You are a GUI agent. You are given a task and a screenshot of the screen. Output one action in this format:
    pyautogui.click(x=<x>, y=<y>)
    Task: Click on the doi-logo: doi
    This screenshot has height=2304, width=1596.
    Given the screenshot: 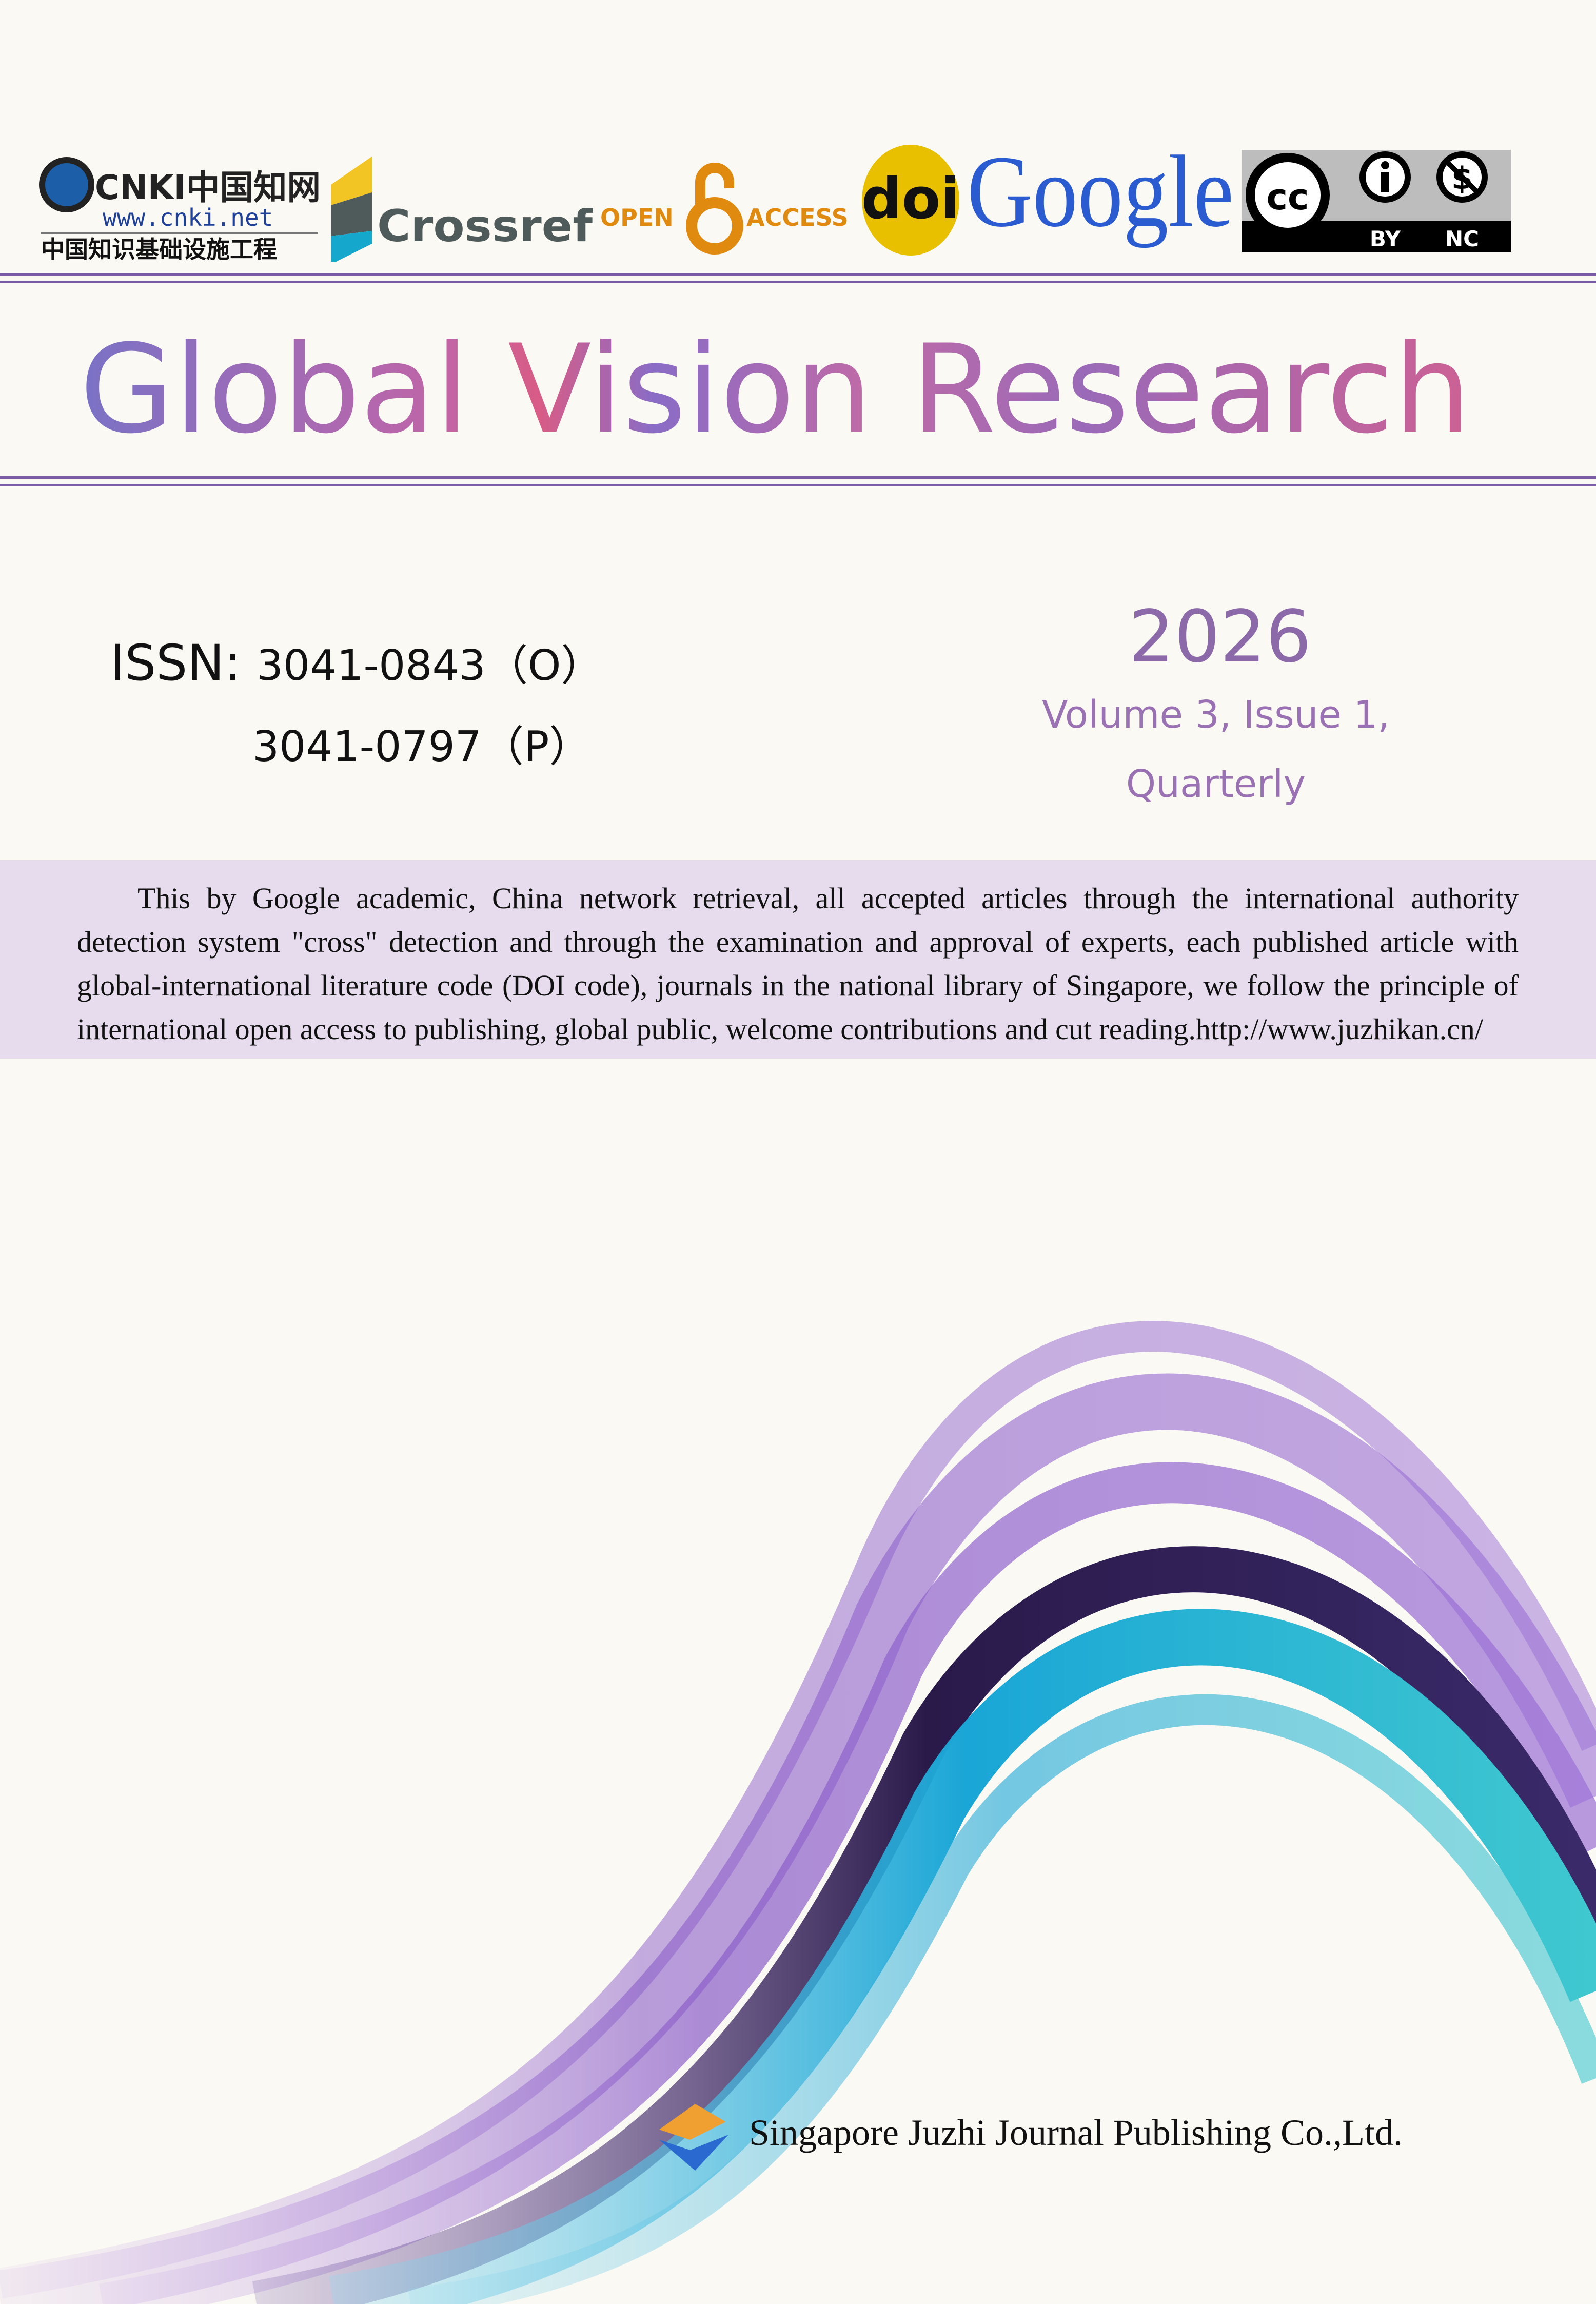 What is the action you would take?
    pyautogui.click(x=910, y=200)
    